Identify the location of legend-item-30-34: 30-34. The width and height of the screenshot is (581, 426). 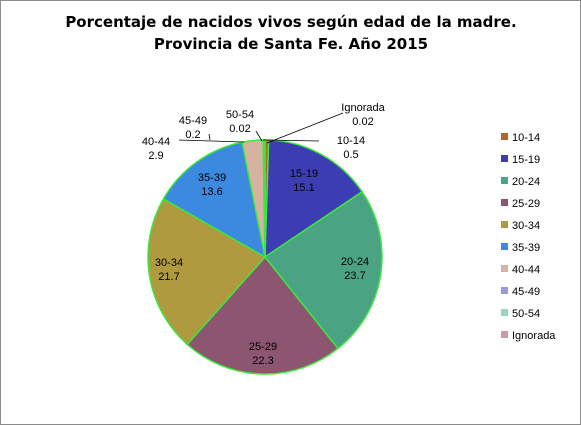
(520, 226).